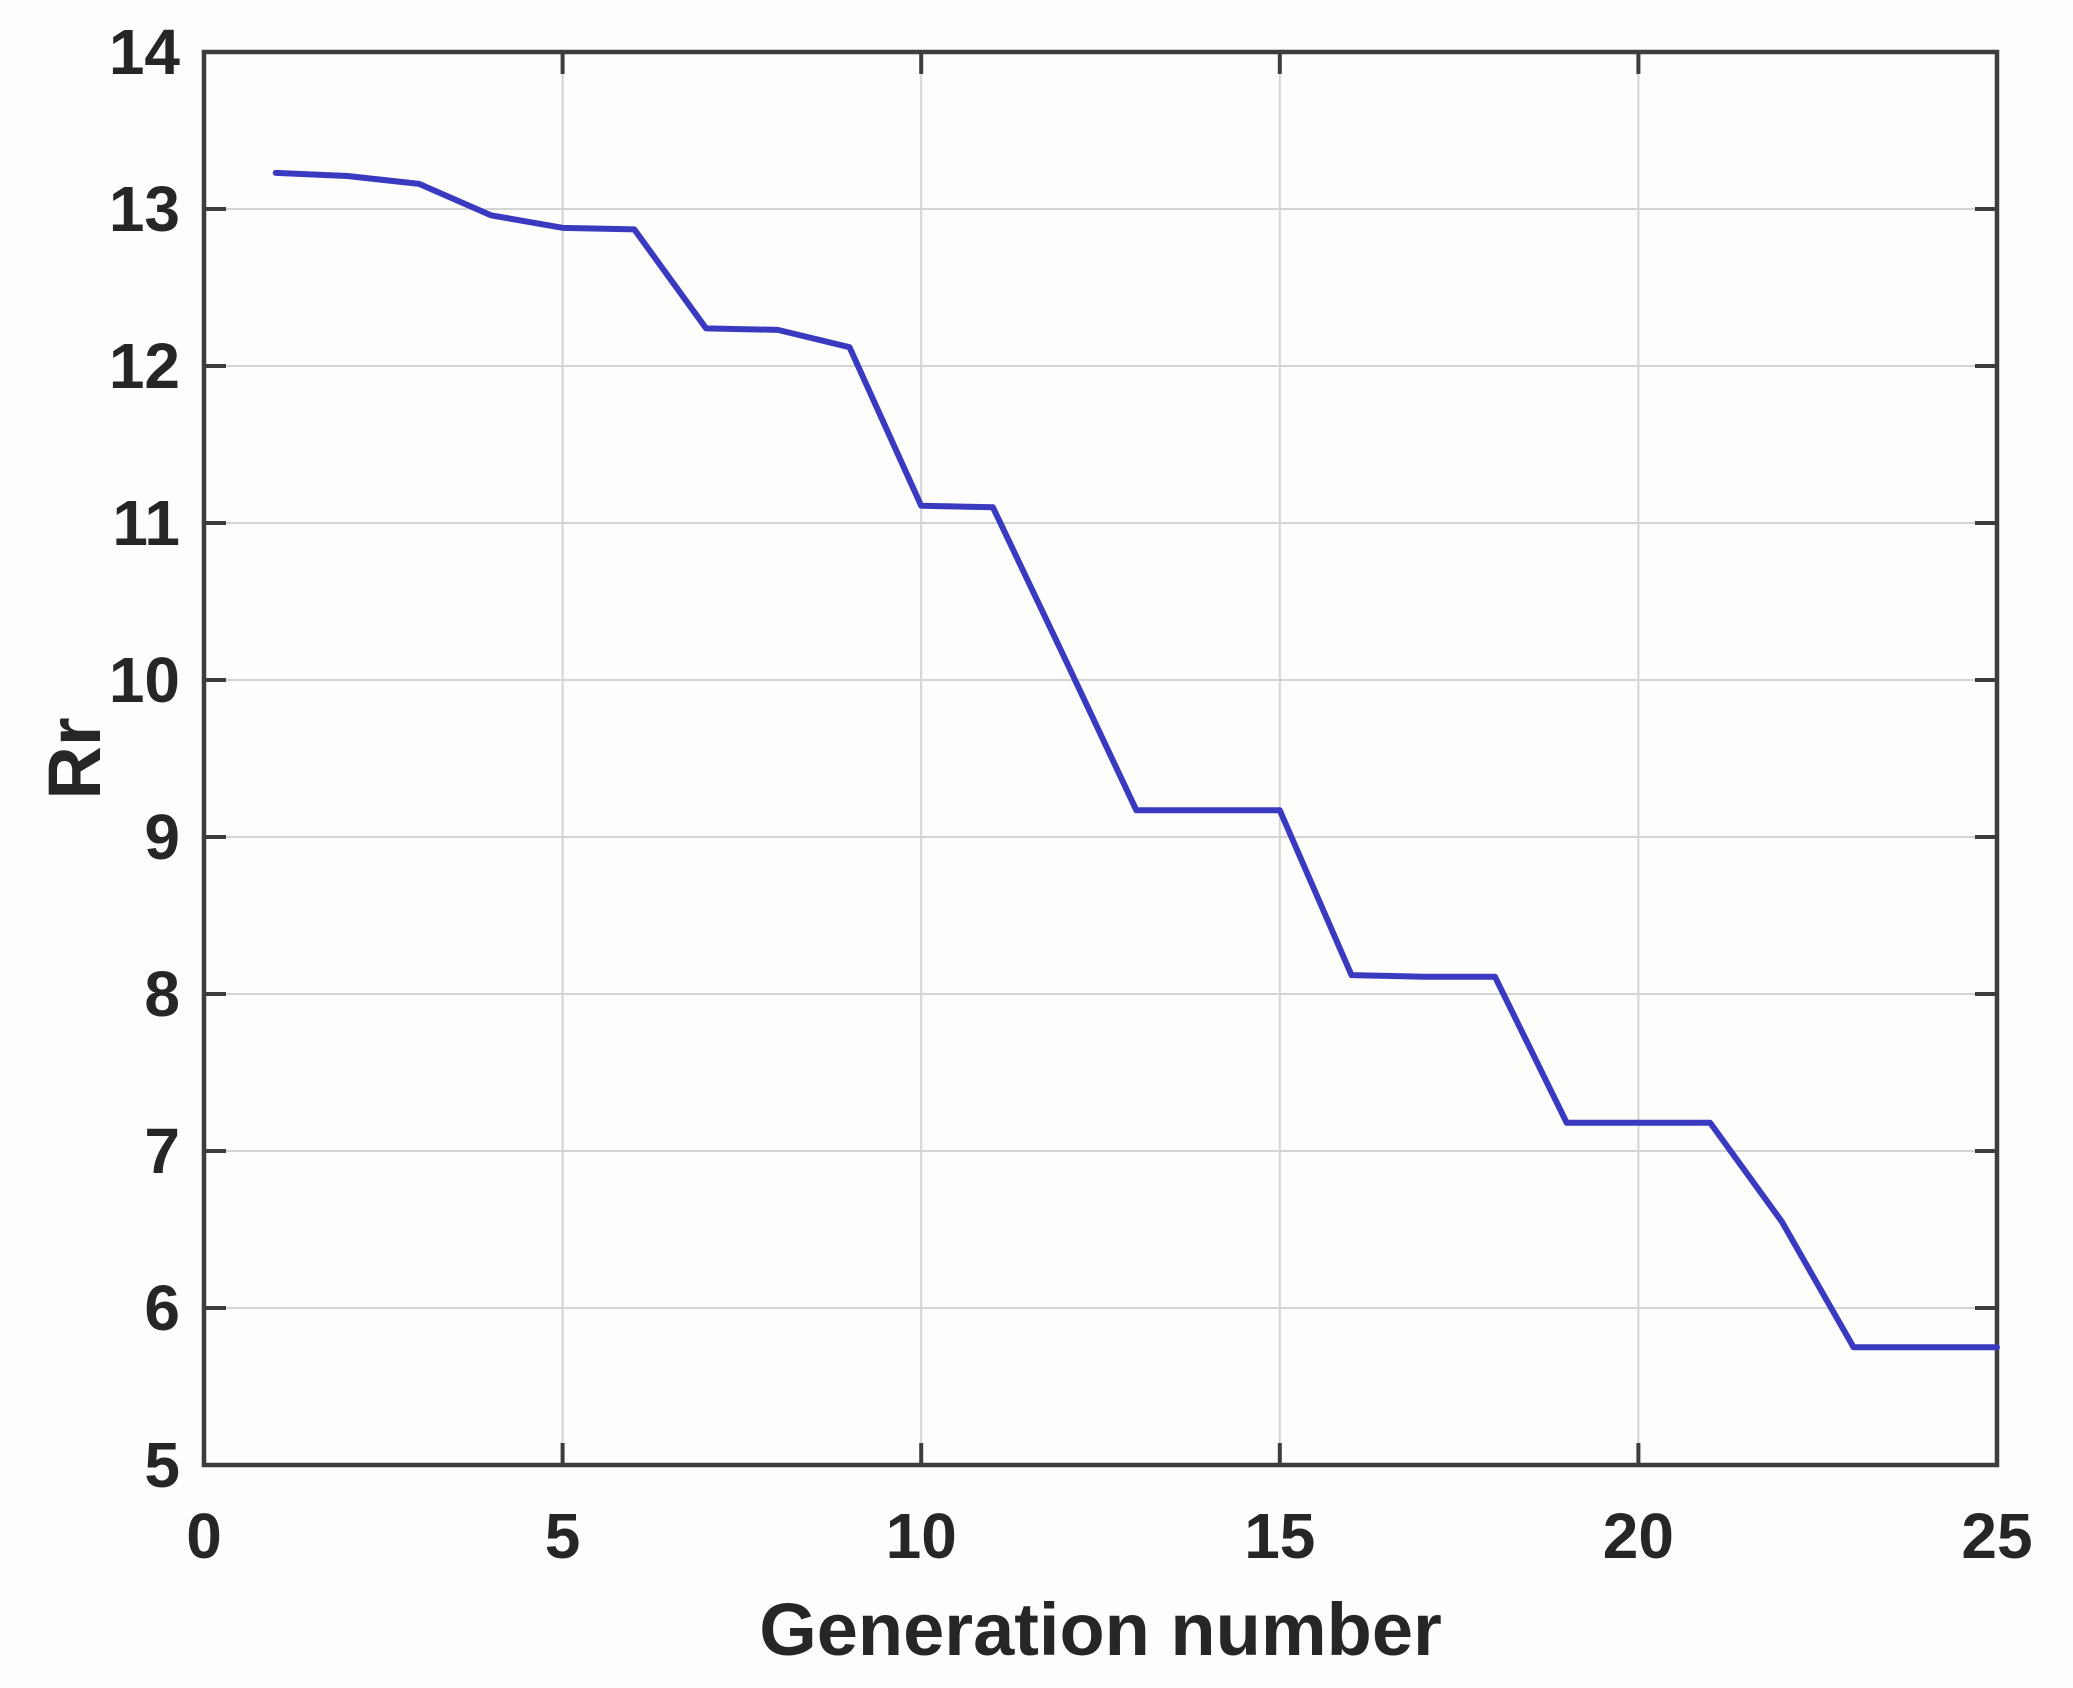 This screenshot has height=1688, width=2073. What do you see at coordinates (74, 758) in the screenshot?
I see `y-axis-label: Rr` at bounding box center [74, 758].